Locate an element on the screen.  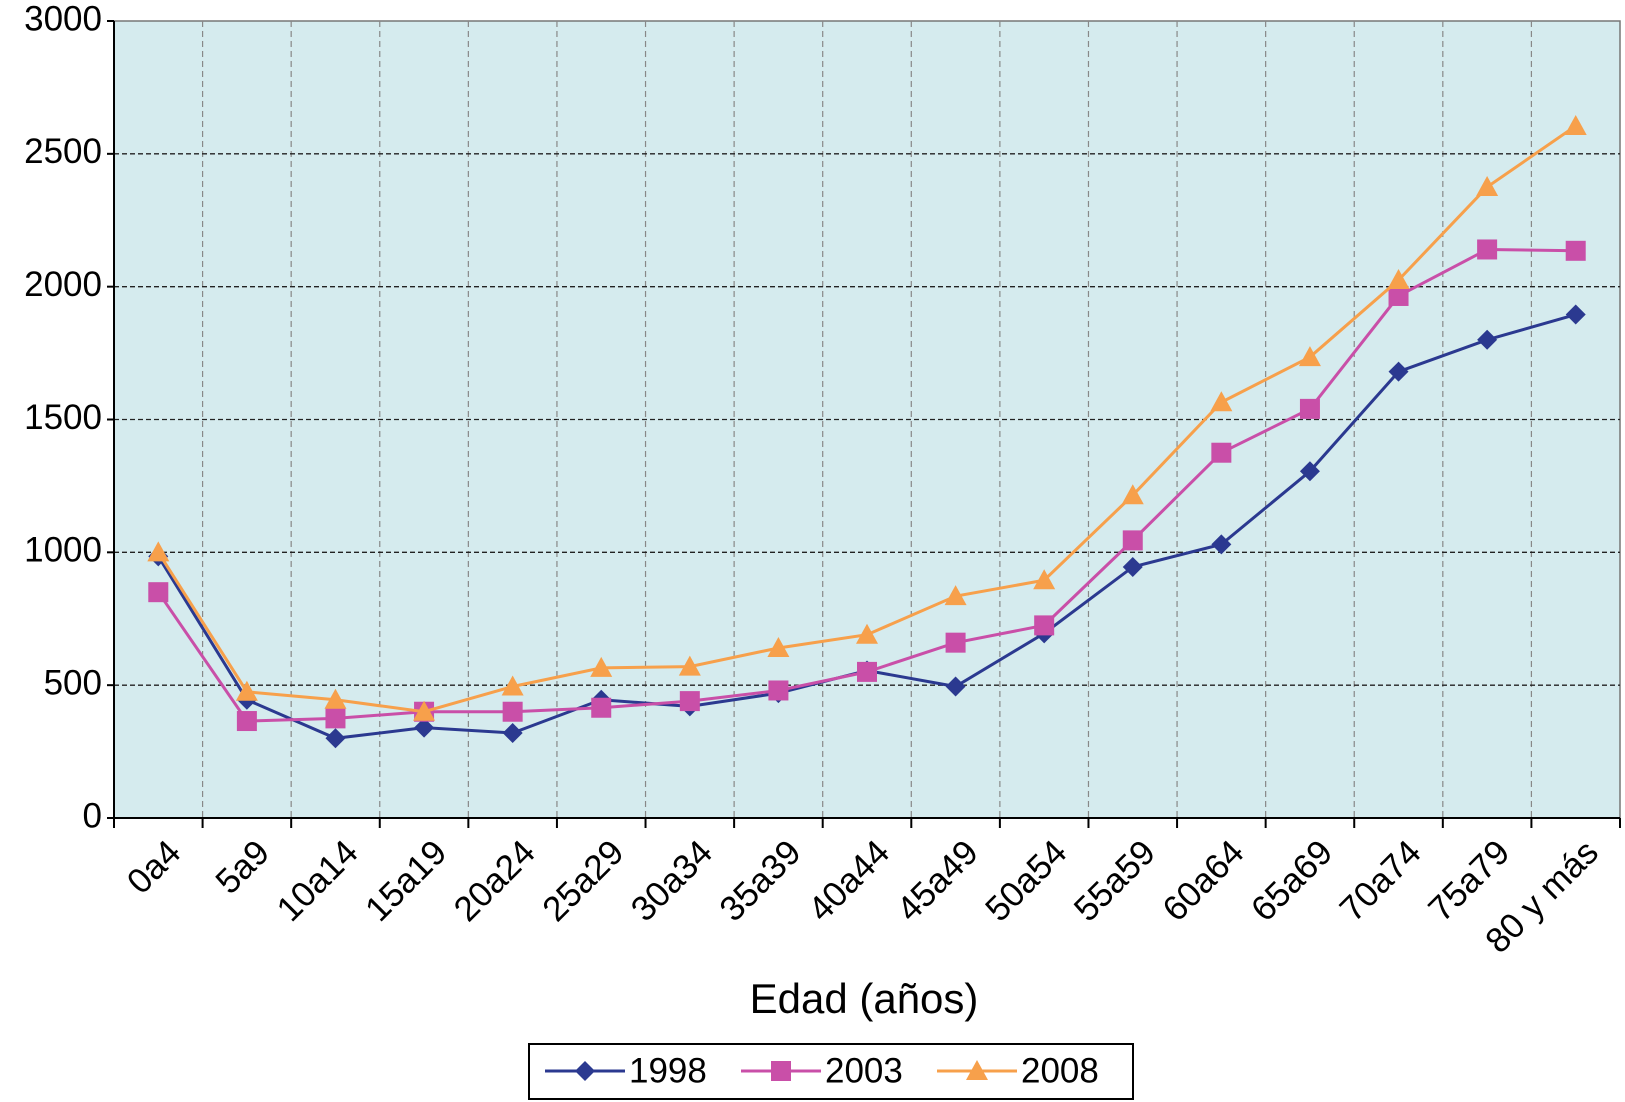
x-tick-label: 65a69 is located at coordinates (1292, 881).